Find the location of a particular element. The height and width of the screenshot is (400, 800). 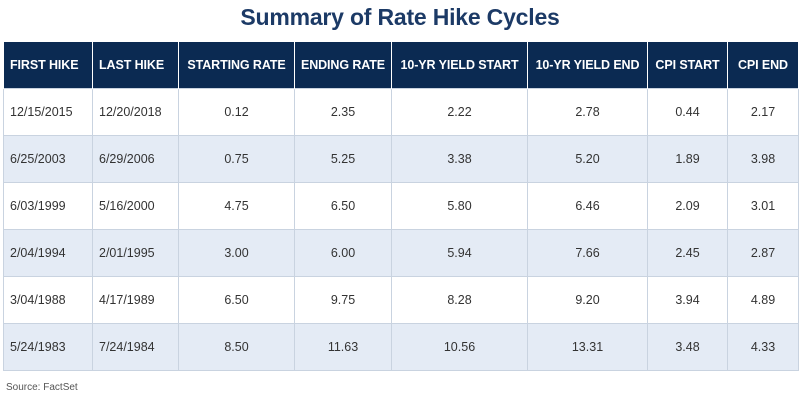

cell-cpi-end: 2.17 is located at coordinates (763, 112).